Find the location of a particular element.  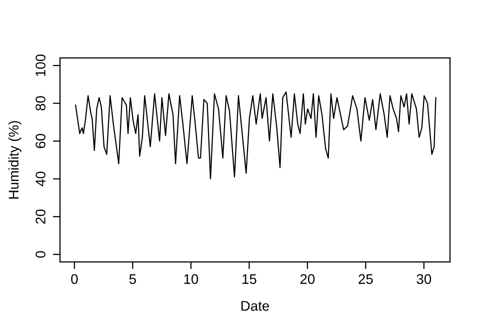

y-tick-label: 100 is located at coordinates (41, 65).